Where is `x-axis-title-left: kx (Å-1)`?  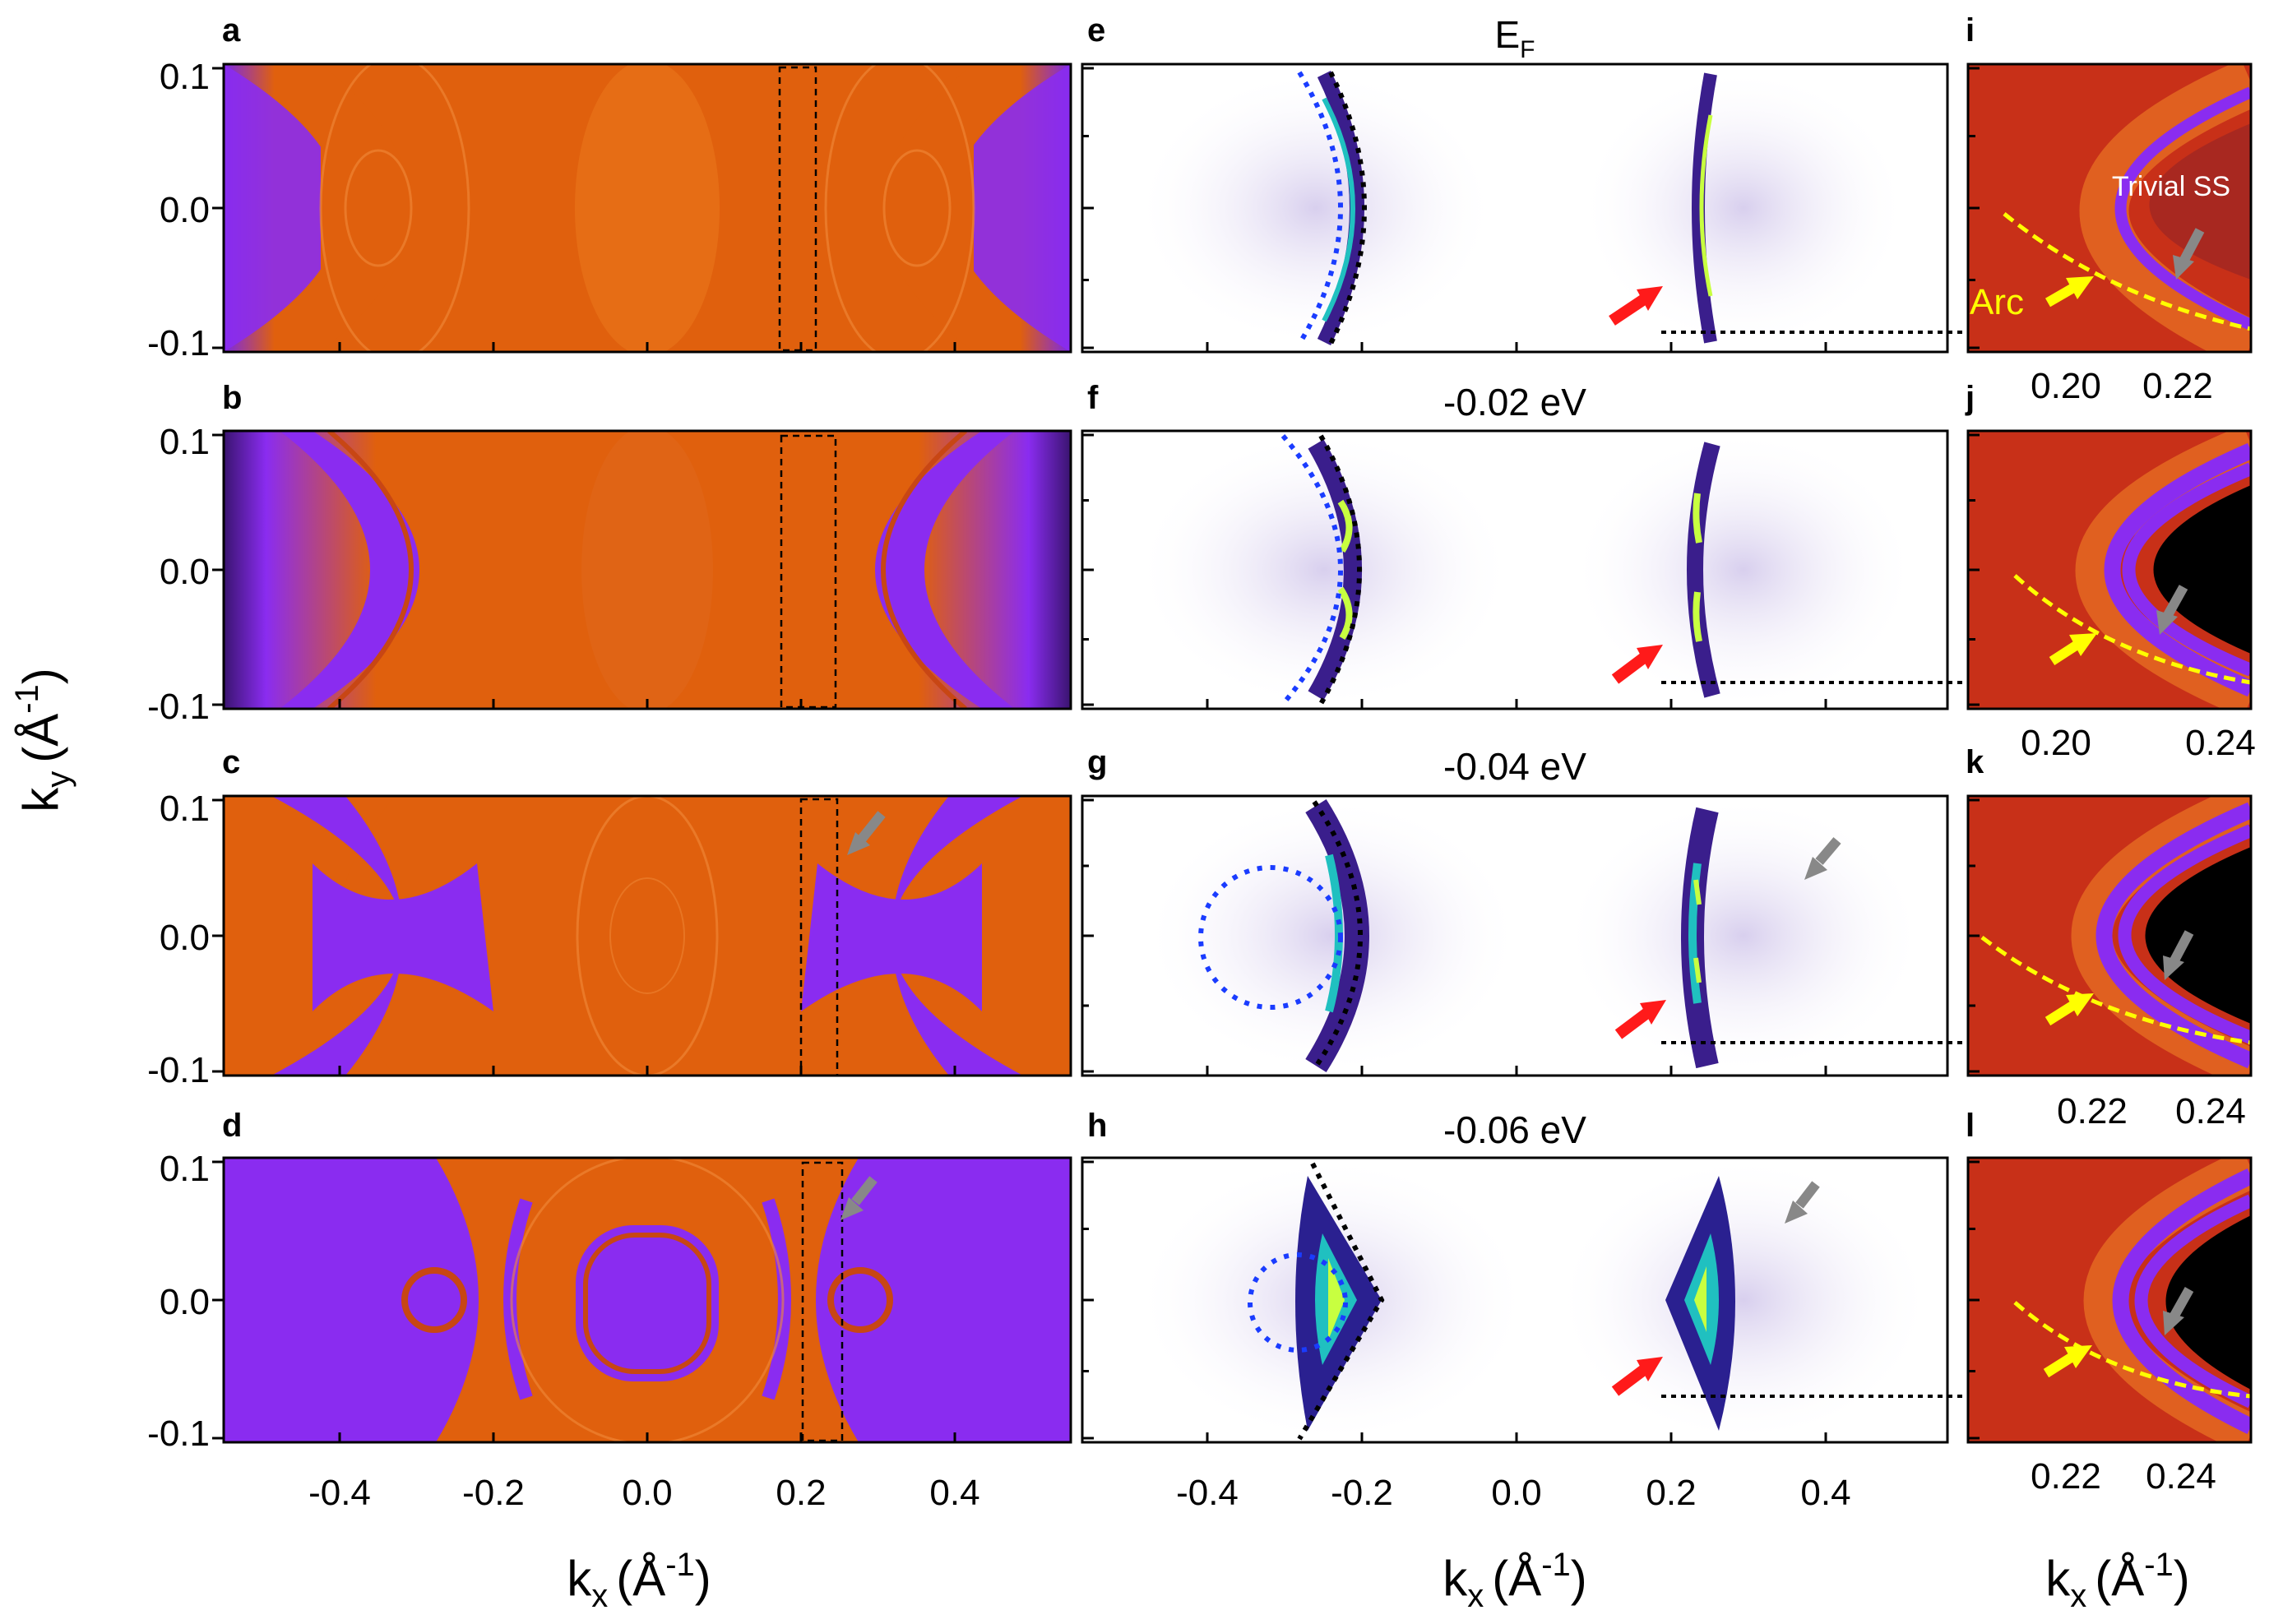 x-axis-title-left: kx (Å-1) is located at coordinates (639, 1580).